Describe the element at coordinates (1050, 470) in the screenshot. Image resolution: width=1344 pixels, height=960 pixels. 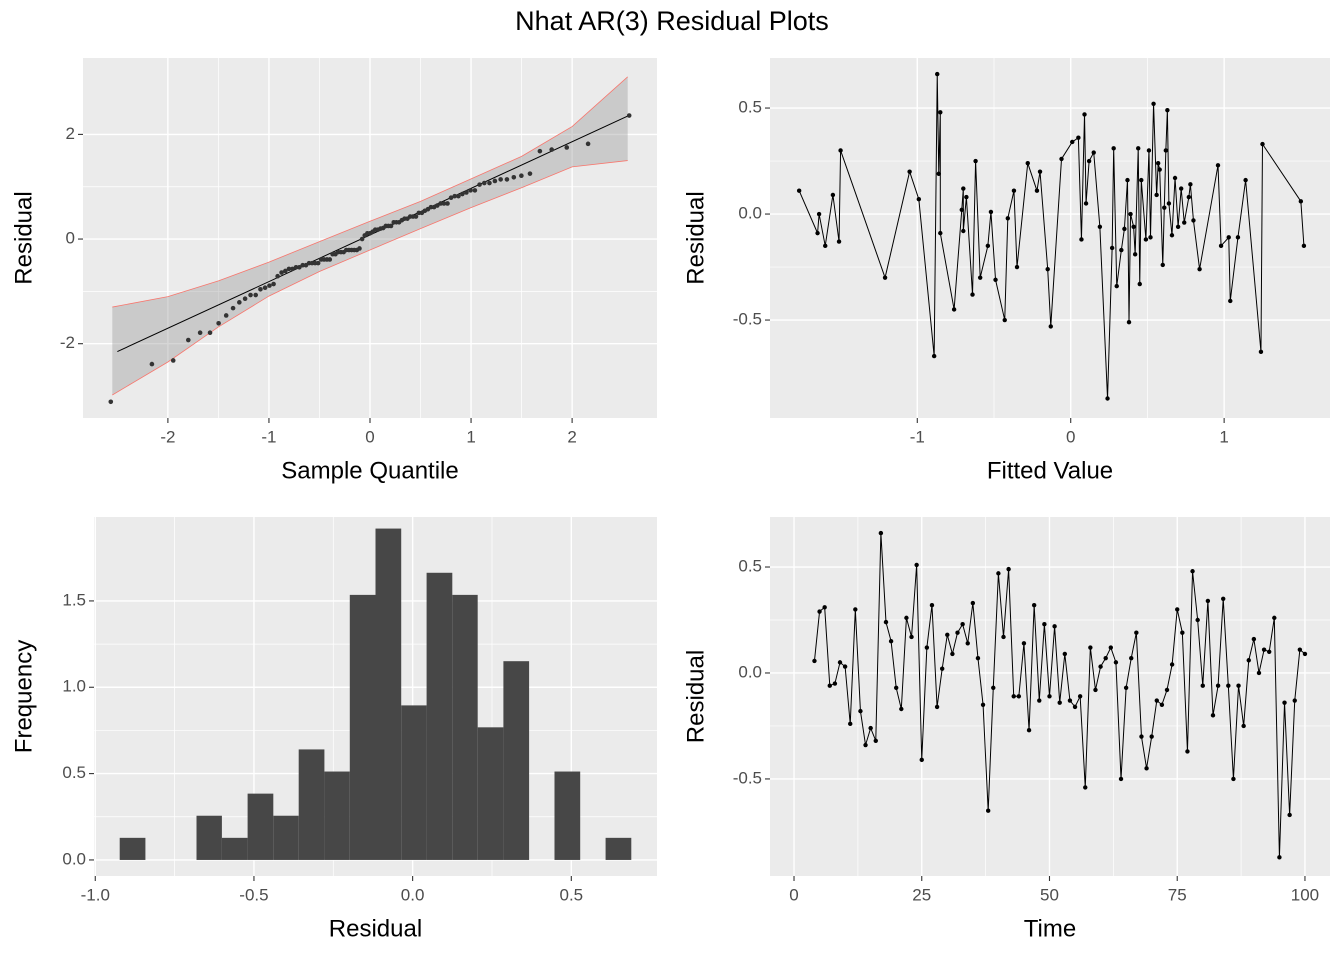
I see `x-axis-title: Fitted Value` at that location.